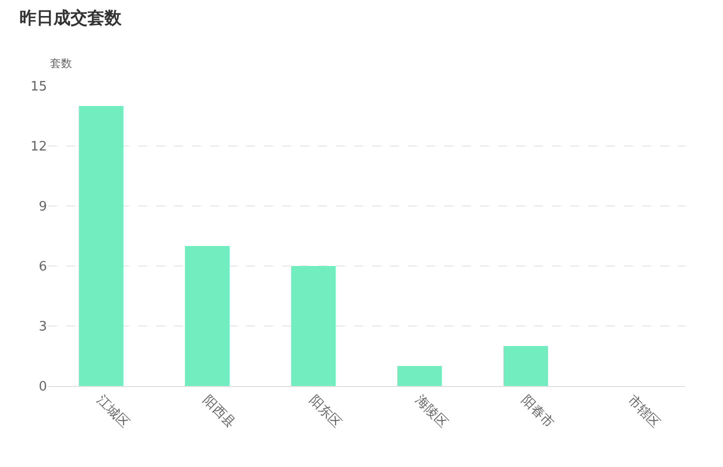 The height and width of the screenshot is (467, 723). What do you see at coordinates (38, 147) in the screenshot?
I see `y-tick-label: 12` at bounding box center [38, 147].